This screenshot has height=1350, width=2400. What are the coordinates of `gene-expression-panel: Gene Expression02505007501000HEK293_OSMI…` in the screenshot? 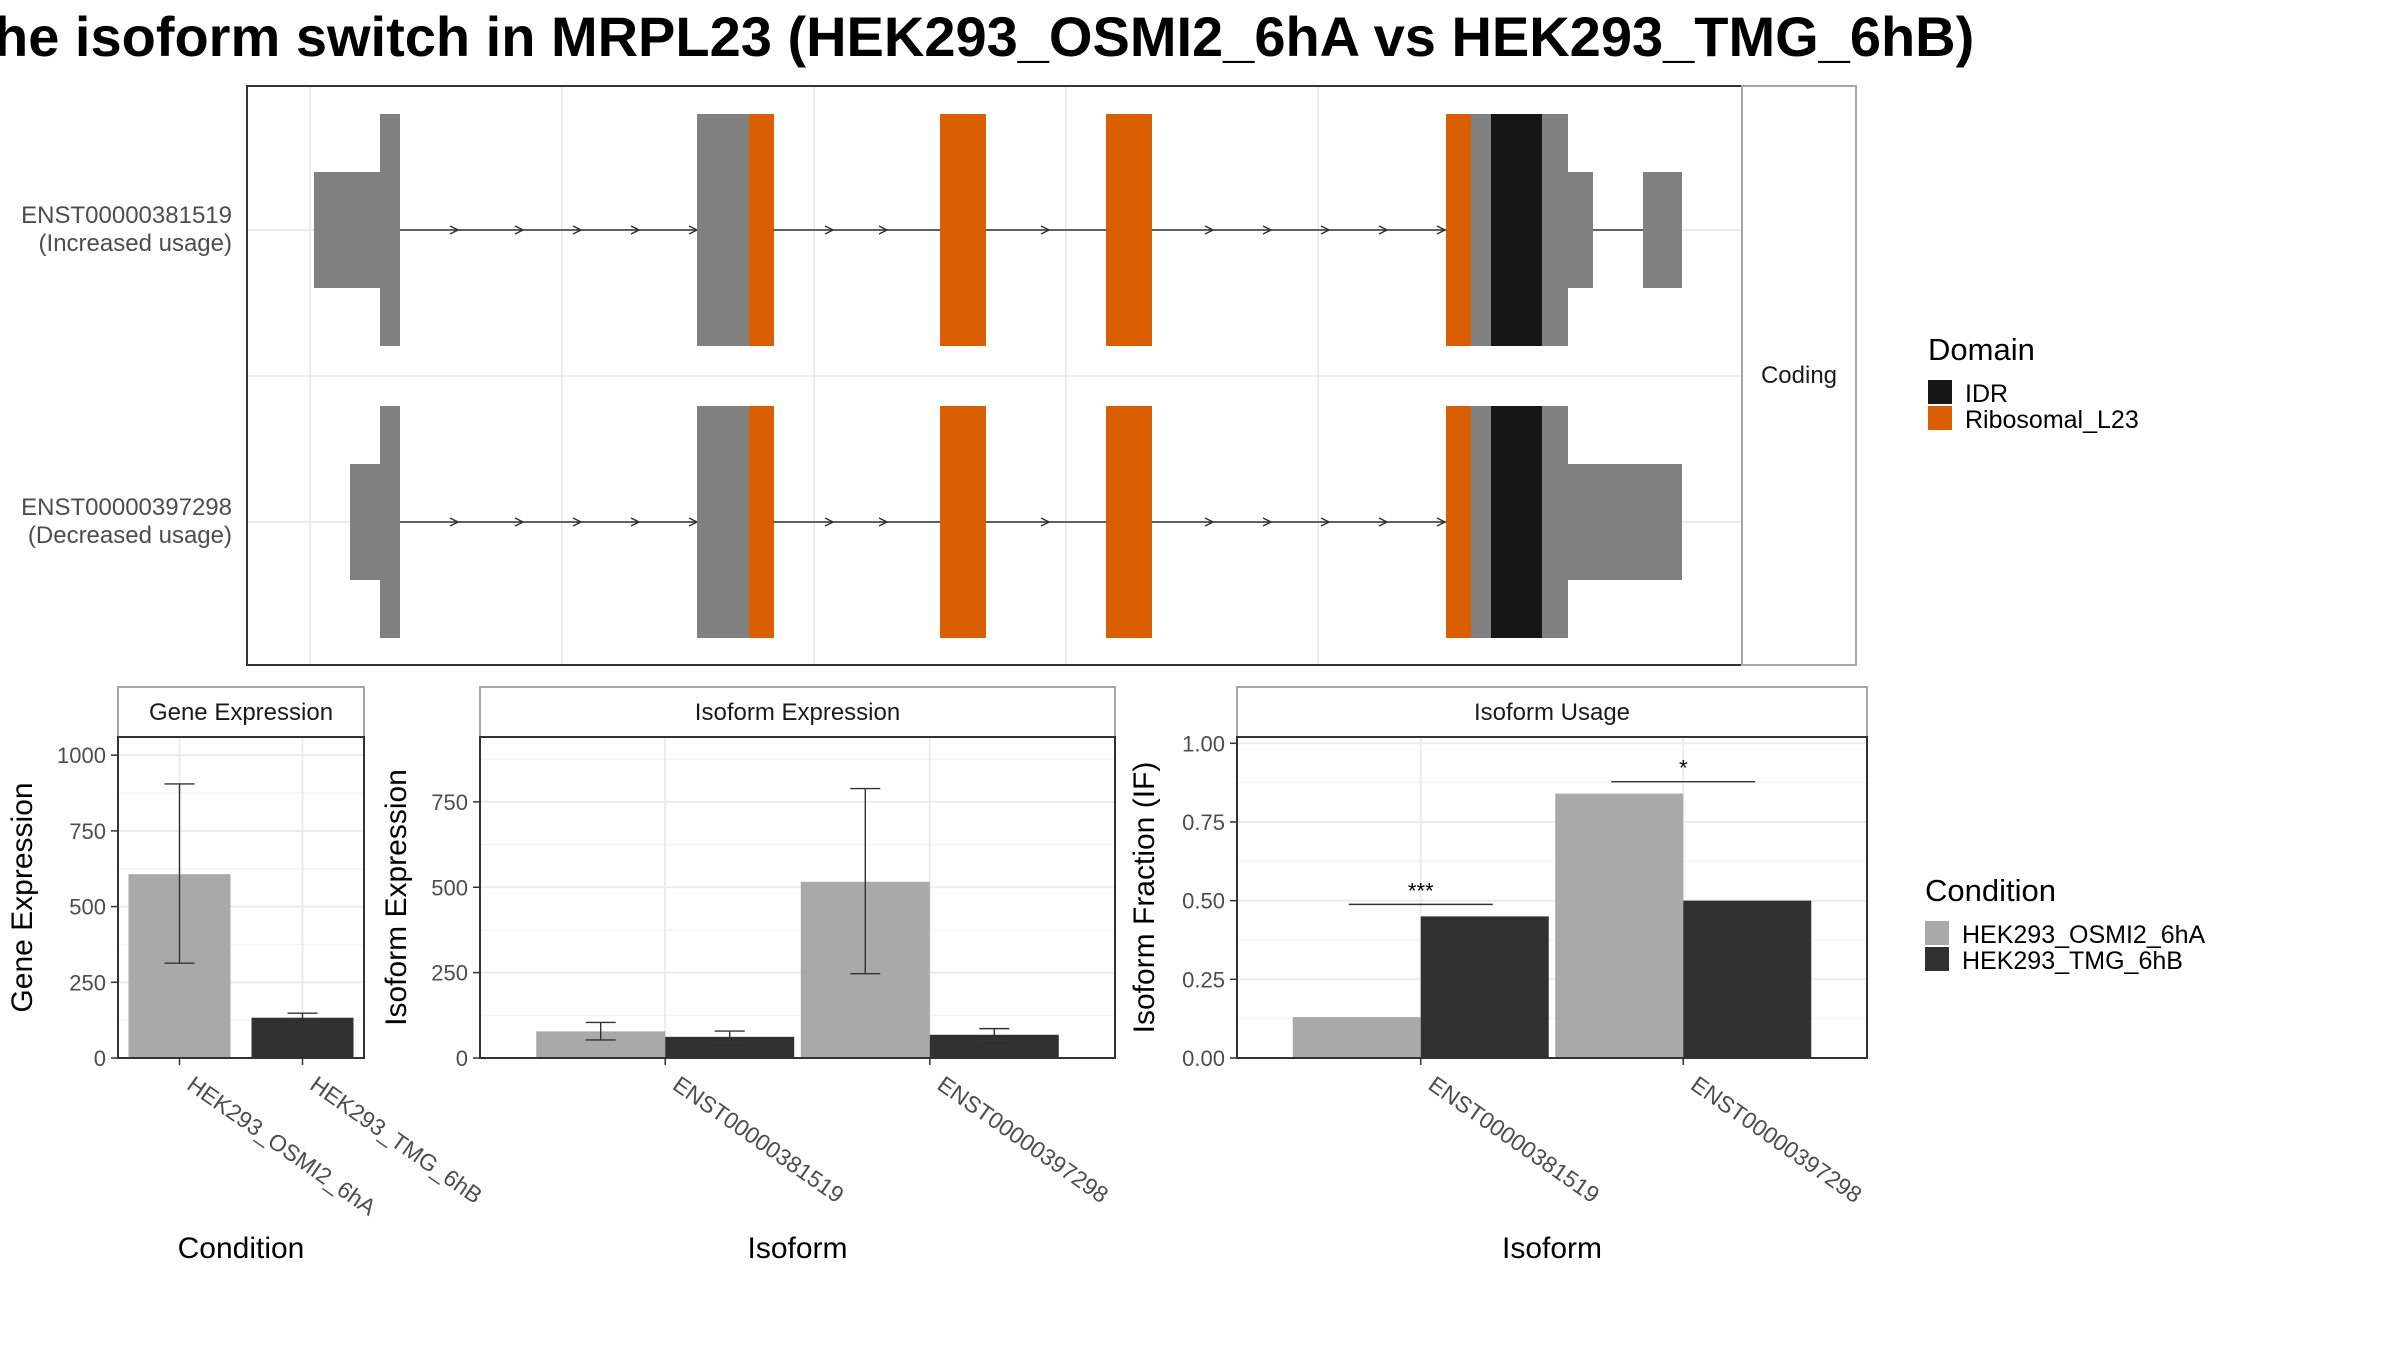 It's located at (246, 975).